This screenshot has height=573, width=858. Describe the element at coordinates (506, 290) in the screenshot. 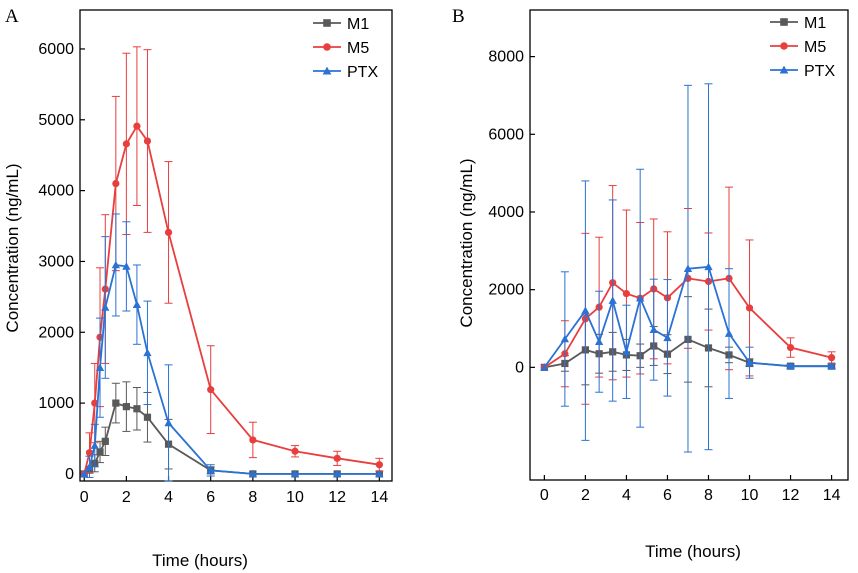

I see `panel-b-y-tick-label: 2000` at that location.